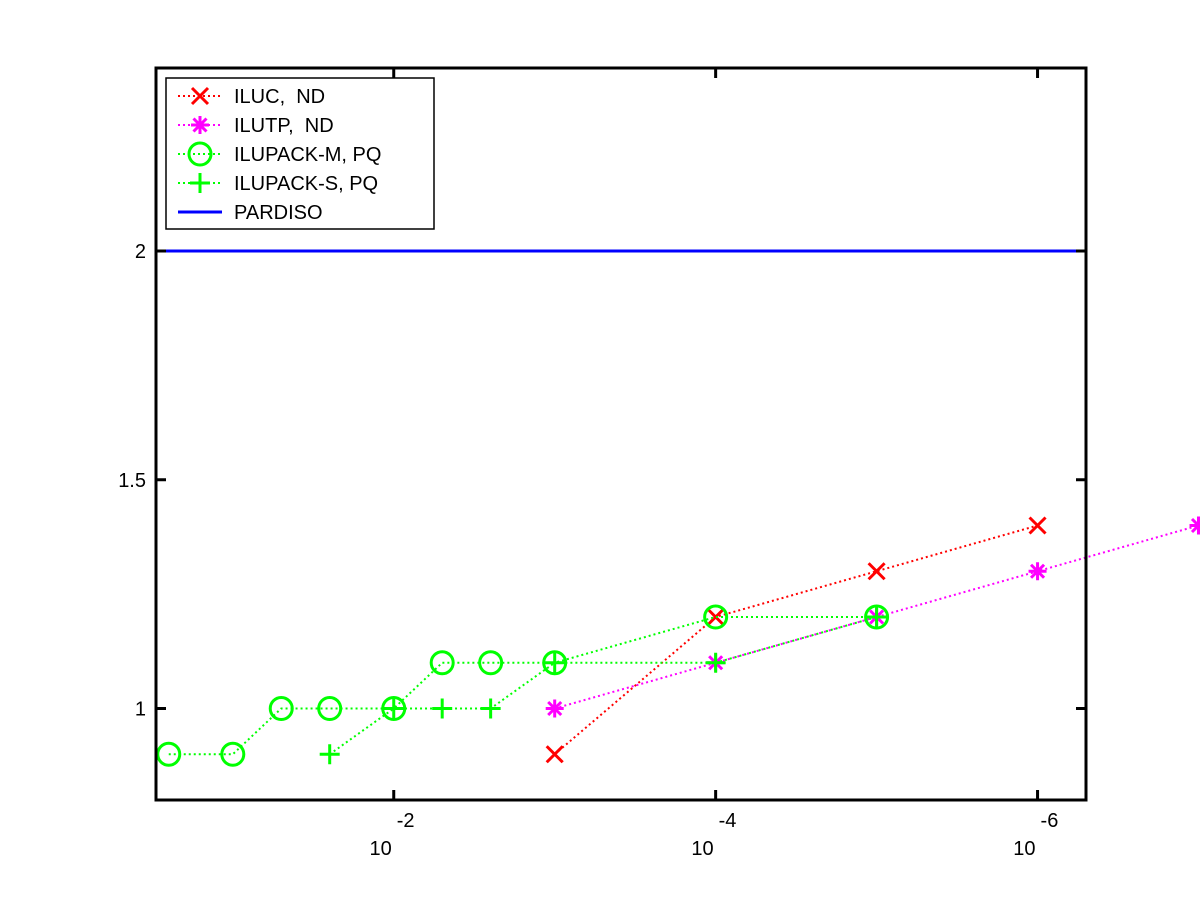 Image resolution: width=1200 pixels, height=900 pixels. What do you see at coordinates (1050, 821) in the screenshot?
I see `x-tick-exponent: -6` at bounding box center [1050, 821].